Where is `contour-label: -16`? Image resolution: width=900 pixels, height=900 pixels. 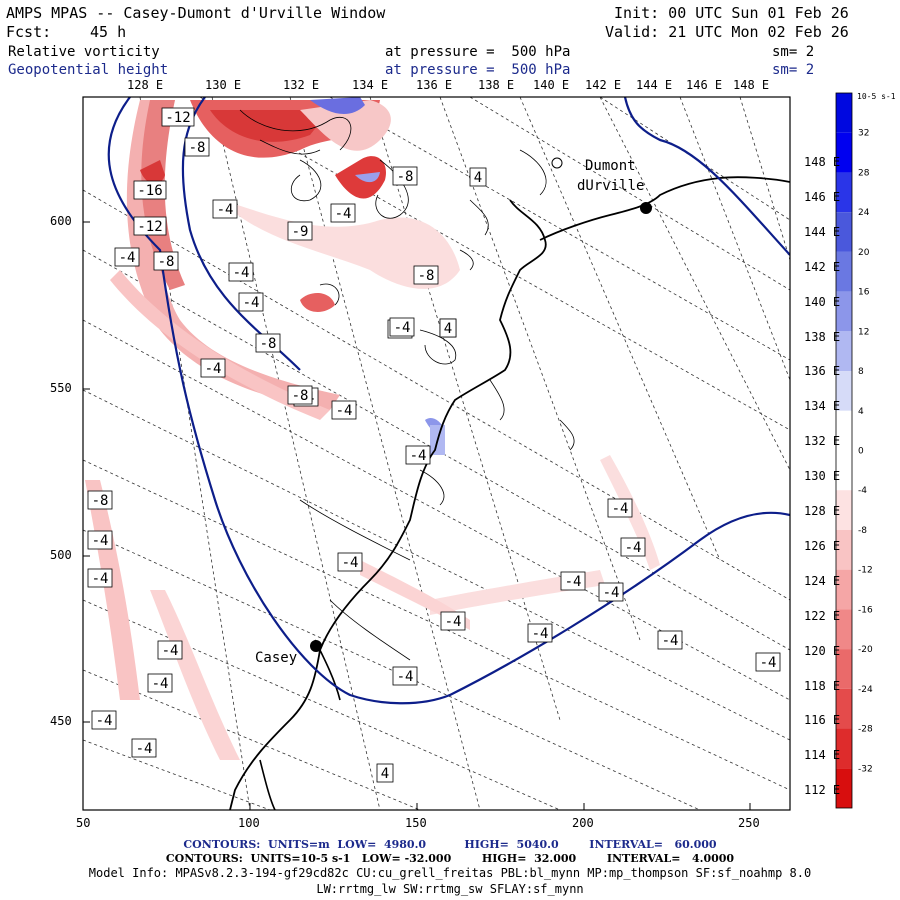
contour-label: -16 is located at coordinates (150, 190).